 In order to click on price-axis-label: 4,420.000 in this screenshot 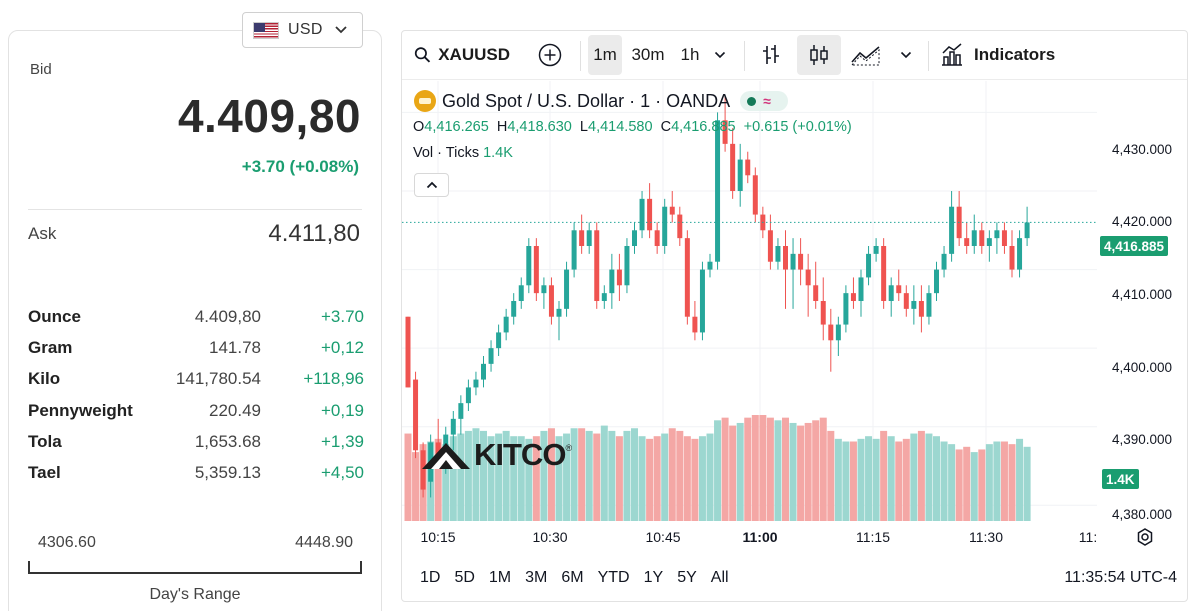, I will do `click(1142, 221)`.